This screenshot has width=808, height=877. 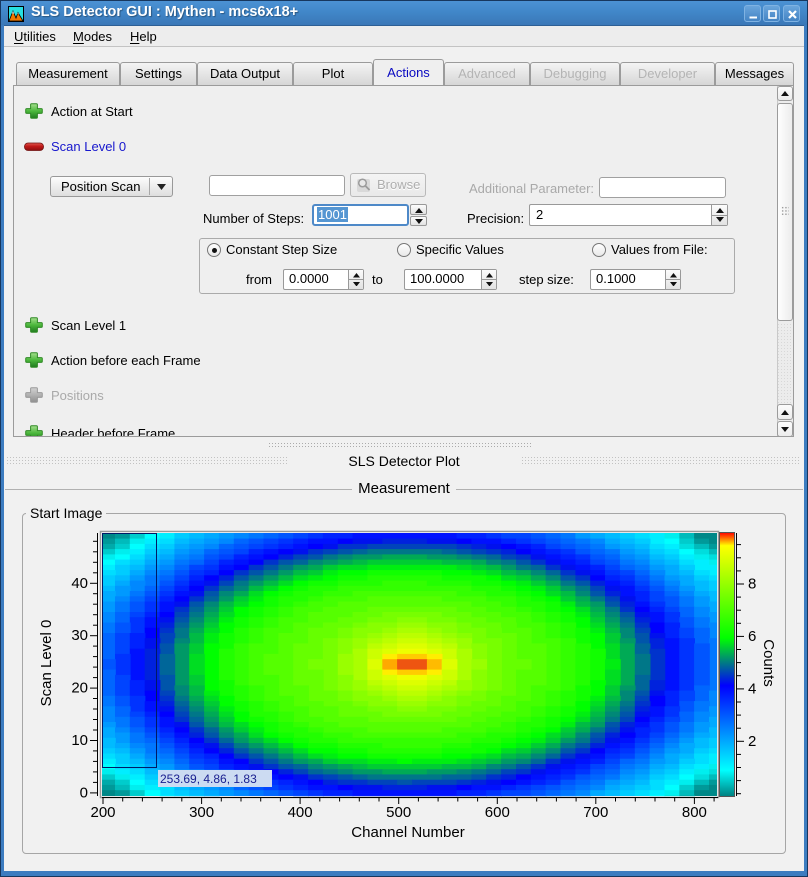 I want to click on svg-text: 20, so click(x=79, y=688).